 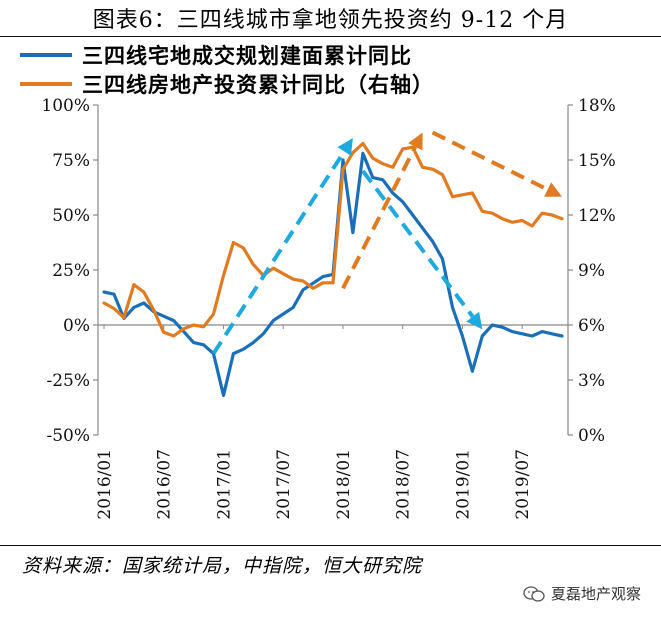 I want to click on left-tick-label: -25%, so click(x=68, y=381).